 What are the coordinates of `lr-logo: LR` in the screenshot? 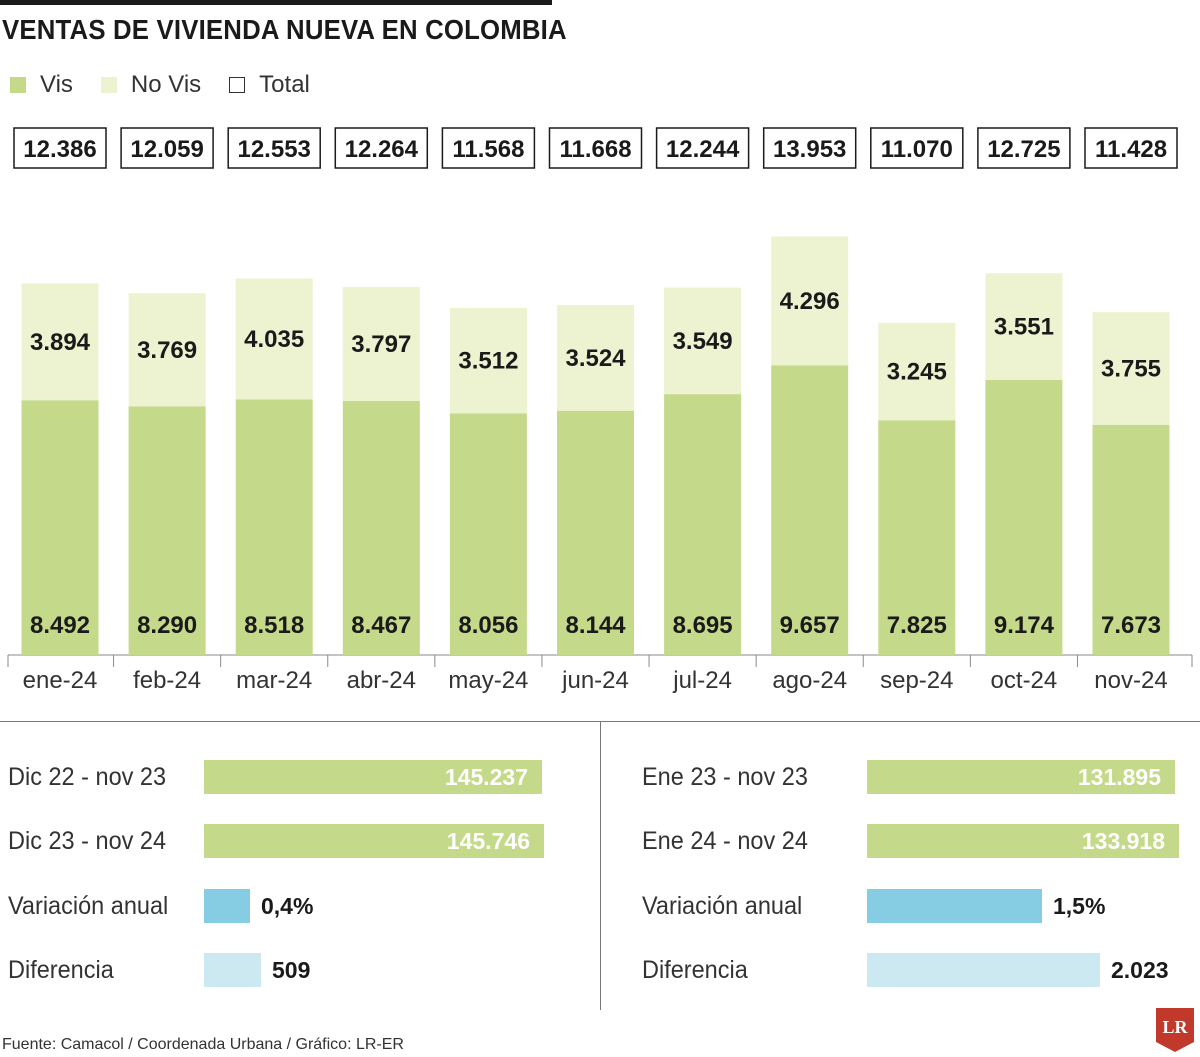 It's located at (1175, 1030).